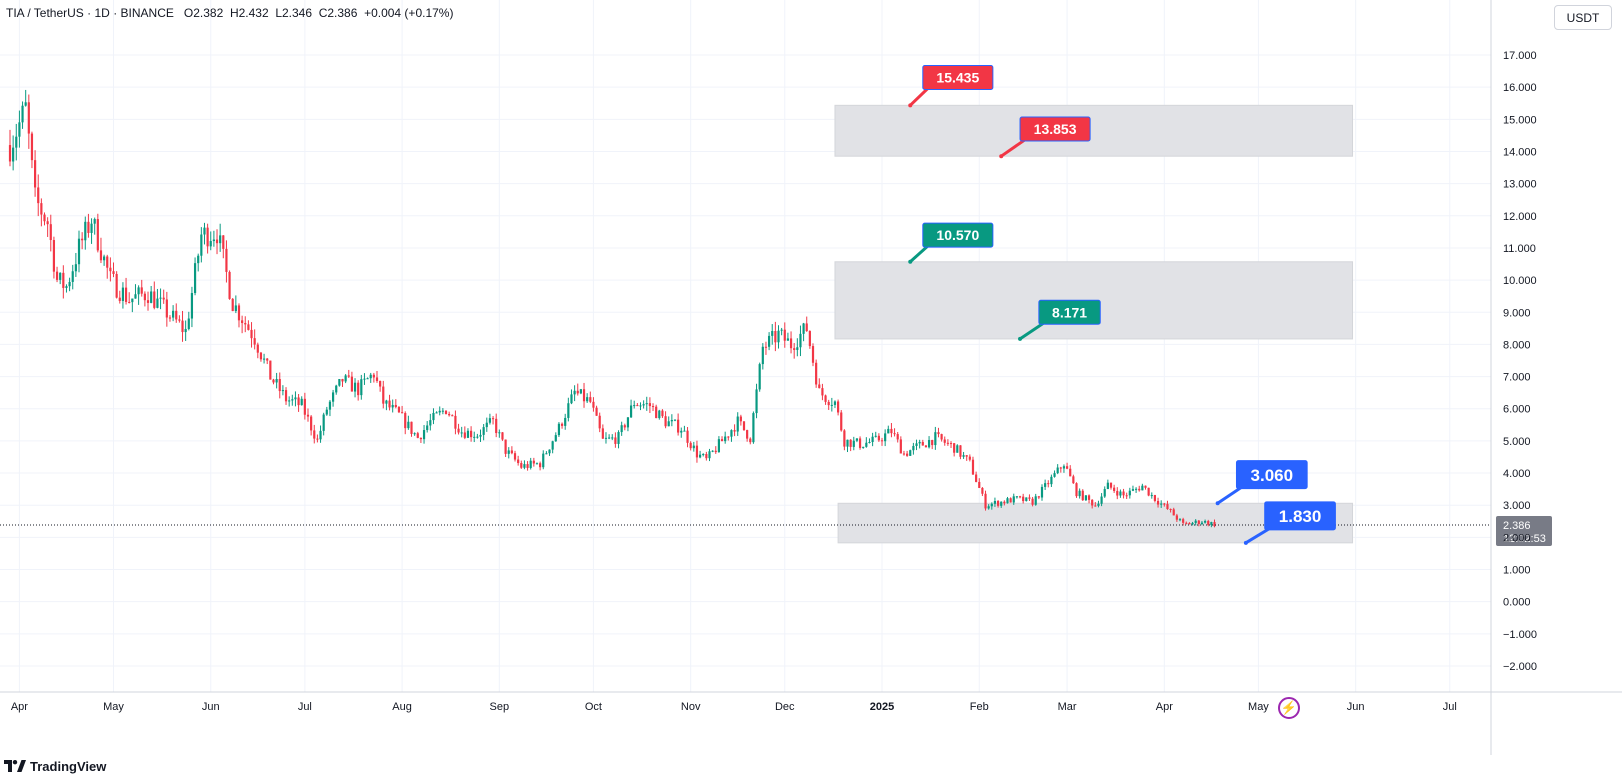 This screenshot has height=779, width=1622. What do you see at coordinates (45, 13) in the screenshot?
I see `symbol-name: TIA / TetherUS` at bounding box center [45, 13].